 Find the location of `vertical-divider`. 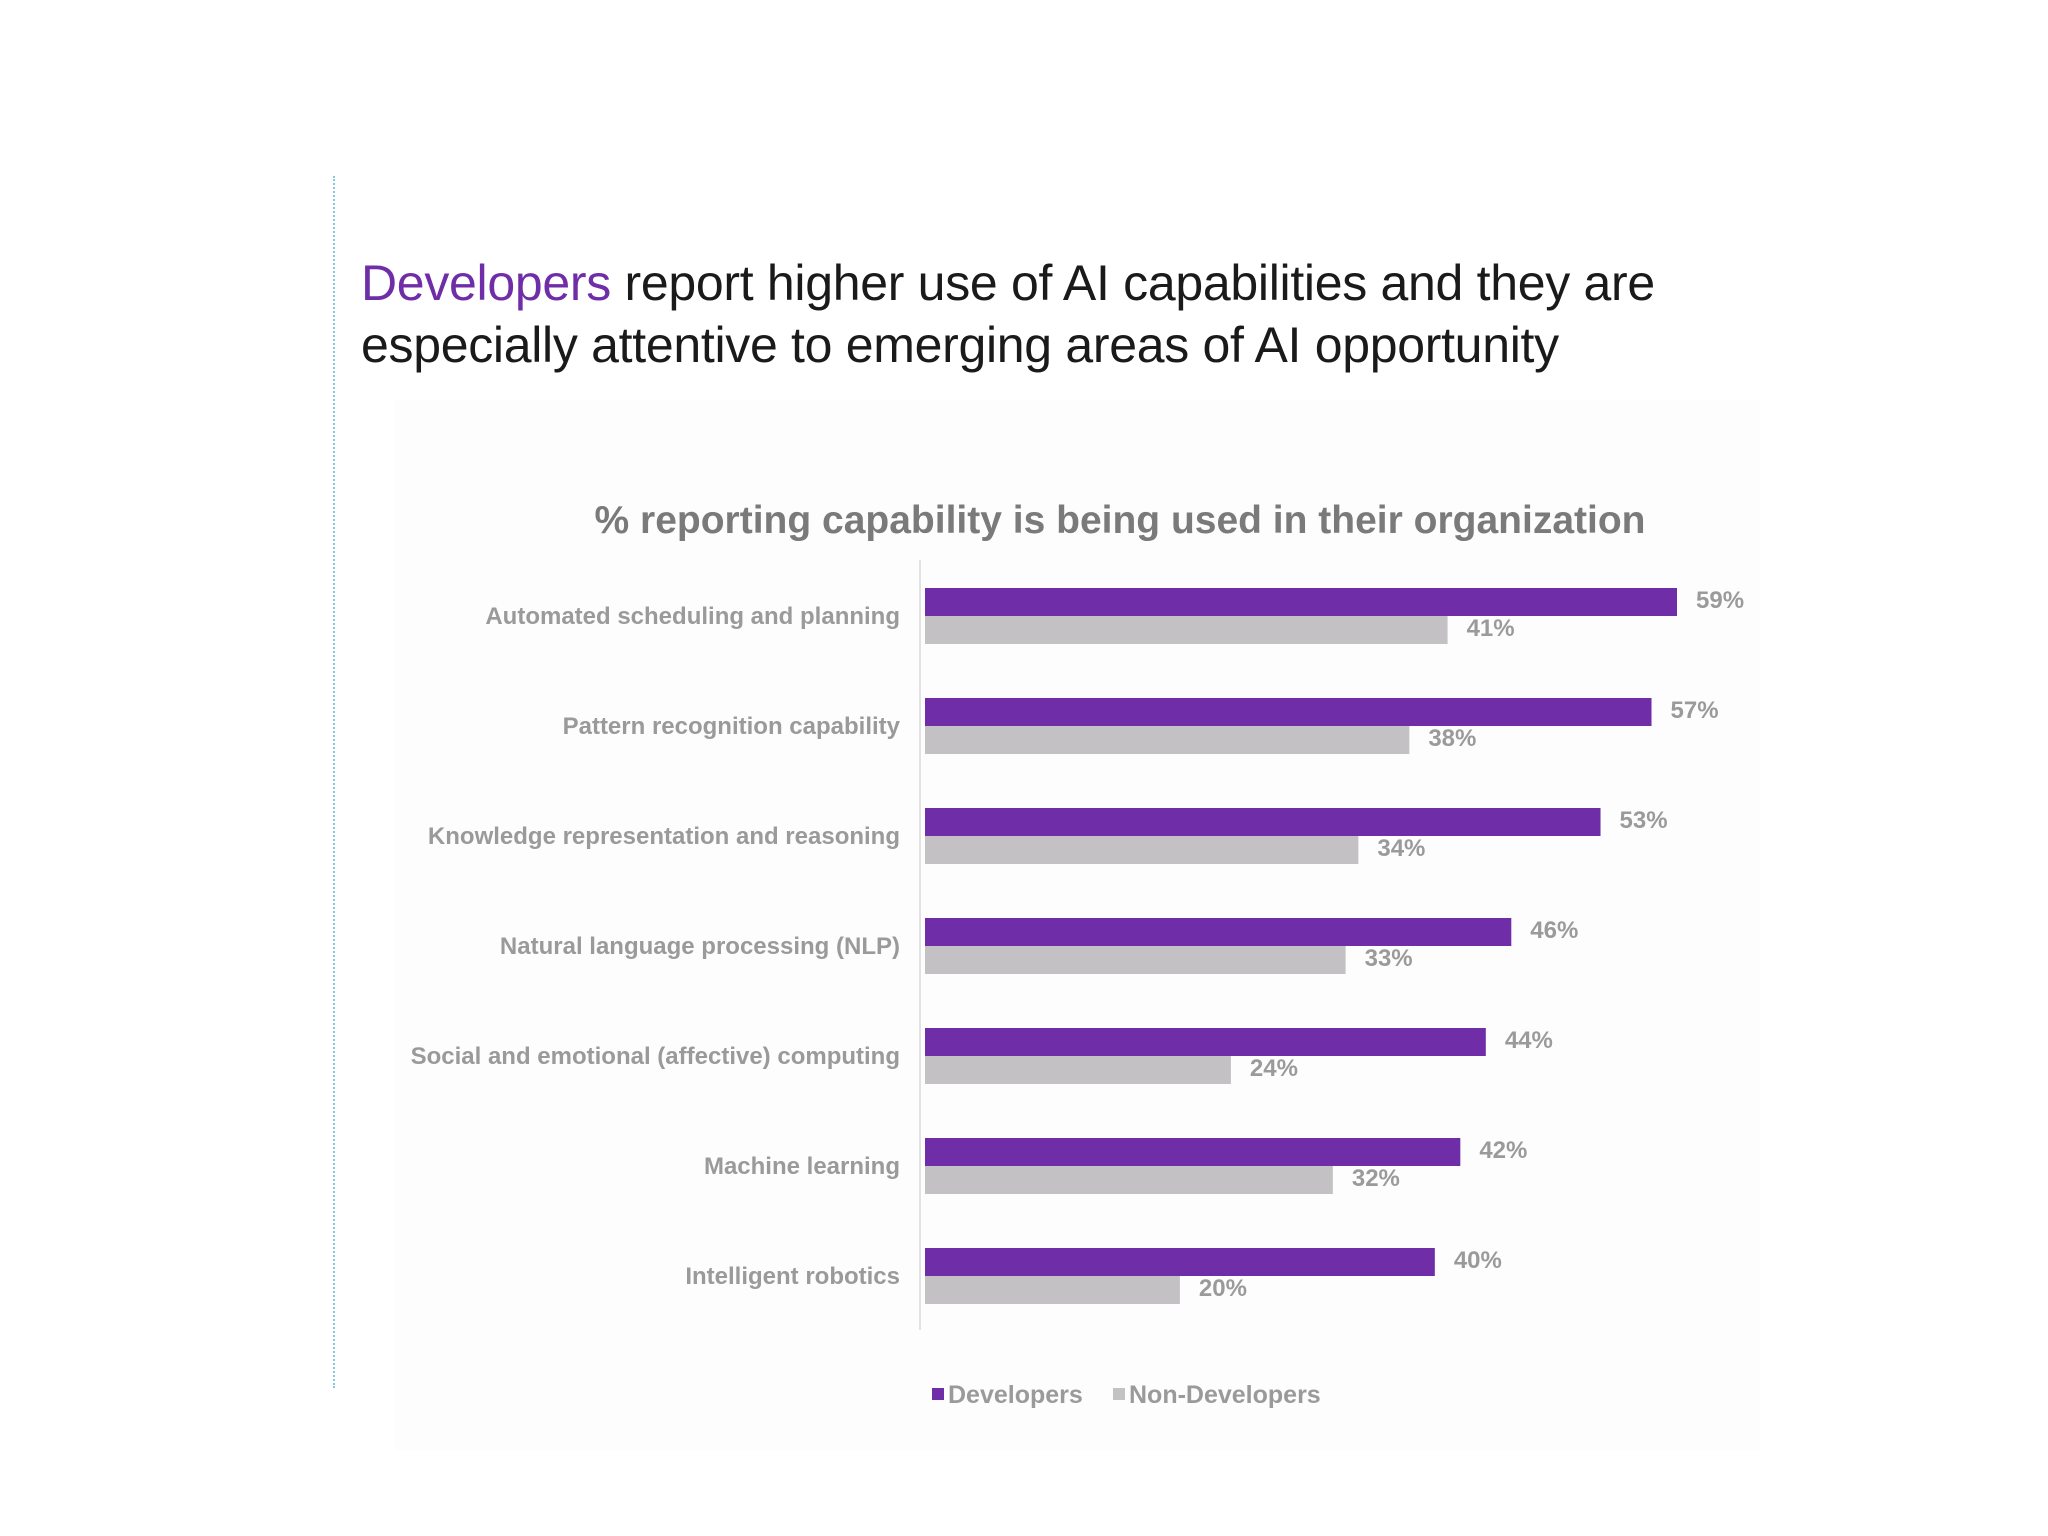

vertical-divider is located at coordinates (334, 782).